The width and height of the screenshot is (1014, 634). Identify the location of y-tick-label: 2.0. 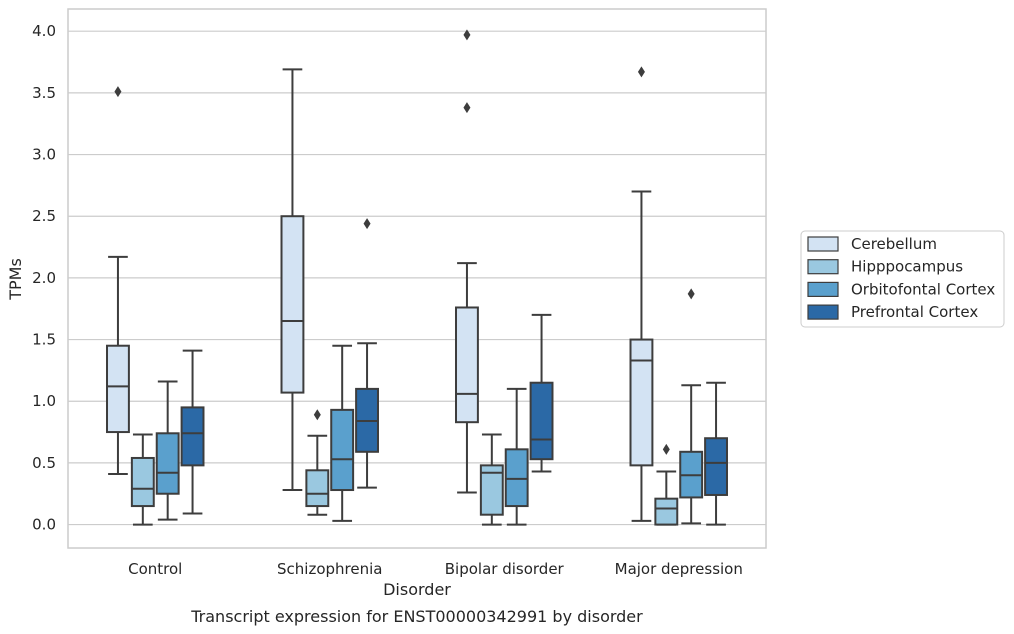
(44, 278).